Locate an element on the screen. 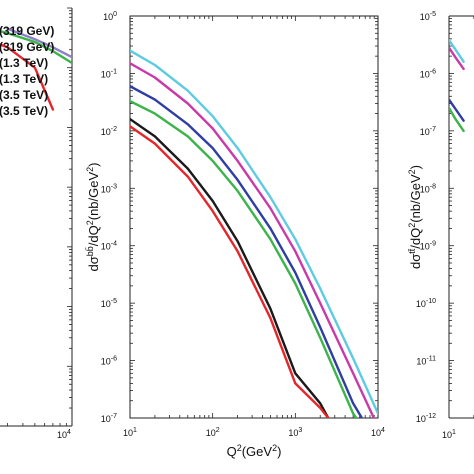 Image resolution: width=474 pixels, height=474 pixels. middle-y-tick-labels: 10⁻⁷ 10⁻⁶ 10⁻⁵ 10⁻⁴ 10⁻³ 10⁻² 10⁻¹ 10⁰ is located at coordinates (109, 217).